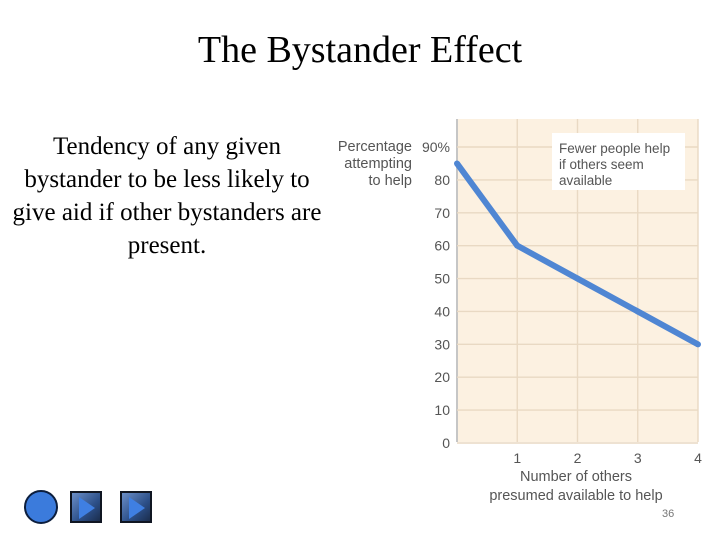  I want to click on forward-button, so click(136, 507).